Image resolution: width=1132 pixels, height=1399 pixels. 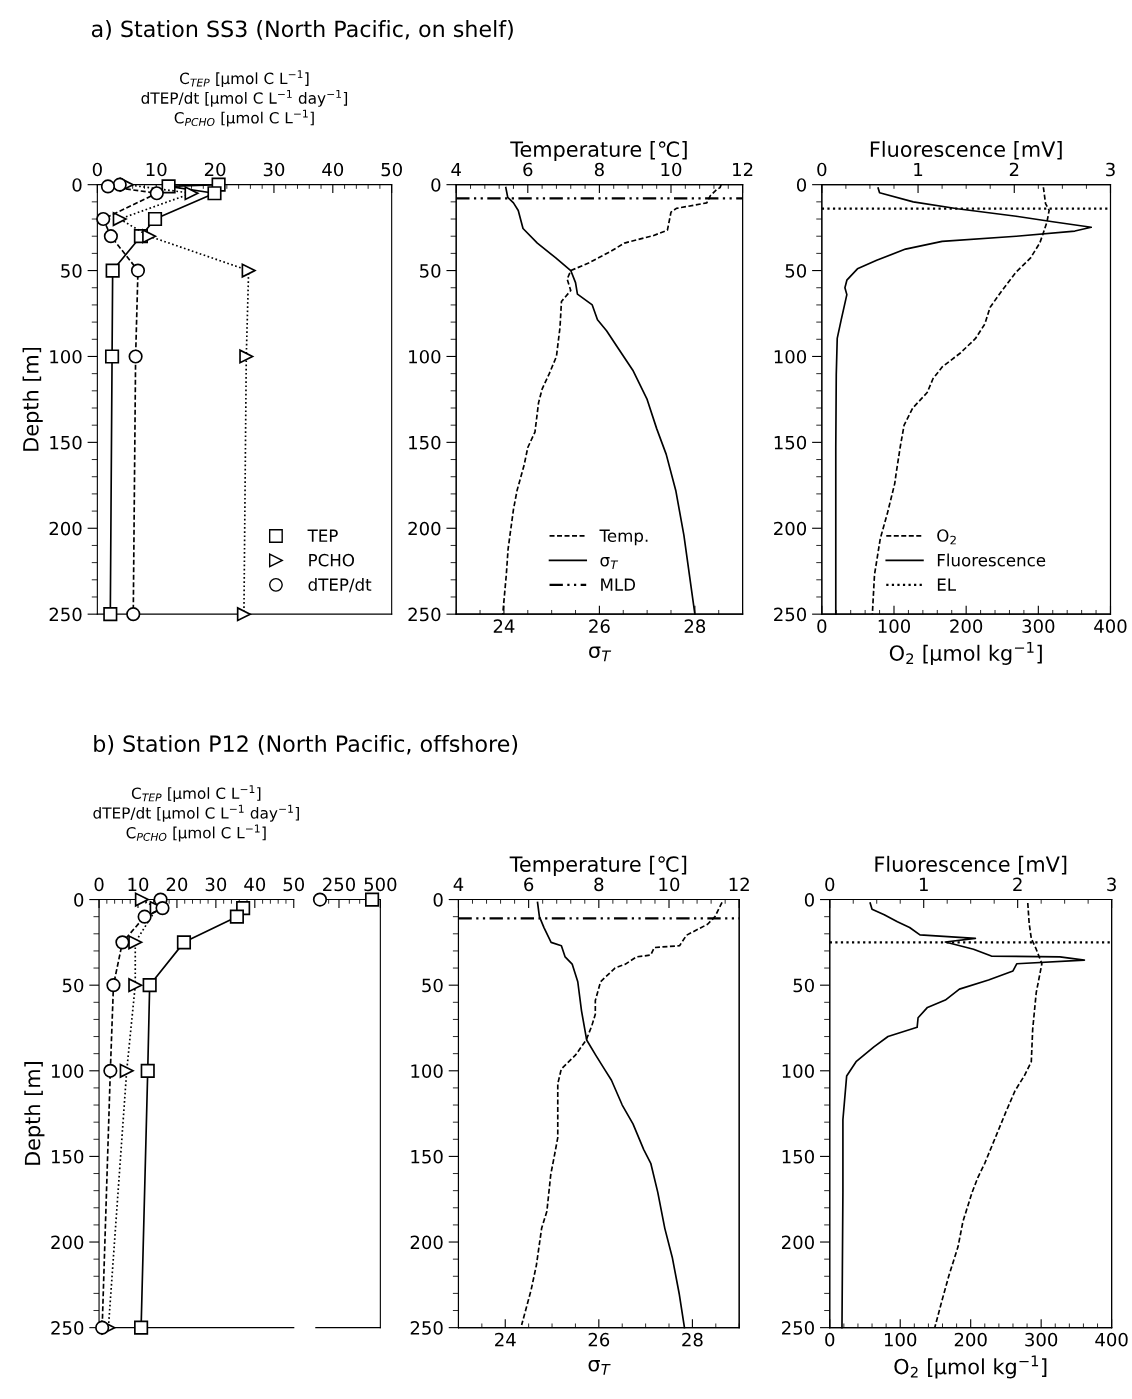 I want to click on x-tick-label: 40, so click(x=333, y=169).